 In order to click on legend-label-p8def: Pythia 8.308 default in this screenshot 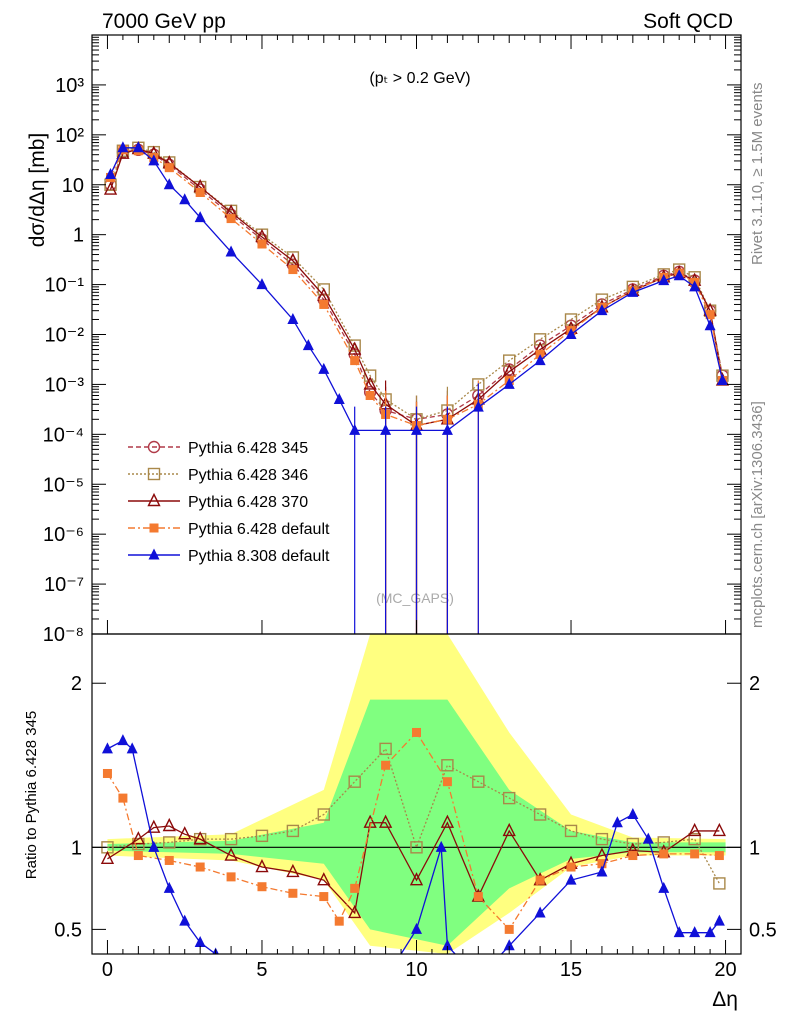, I will do `click(259, 556)`.